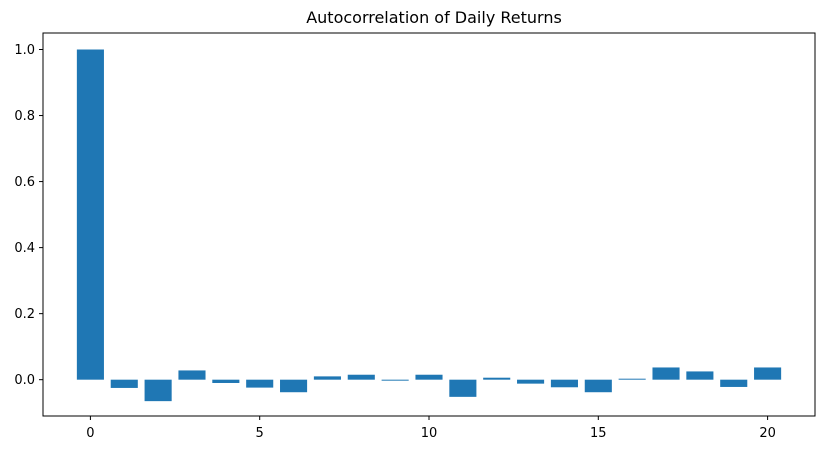  I want to click on x-tick-label: 5, so click(260, 433).